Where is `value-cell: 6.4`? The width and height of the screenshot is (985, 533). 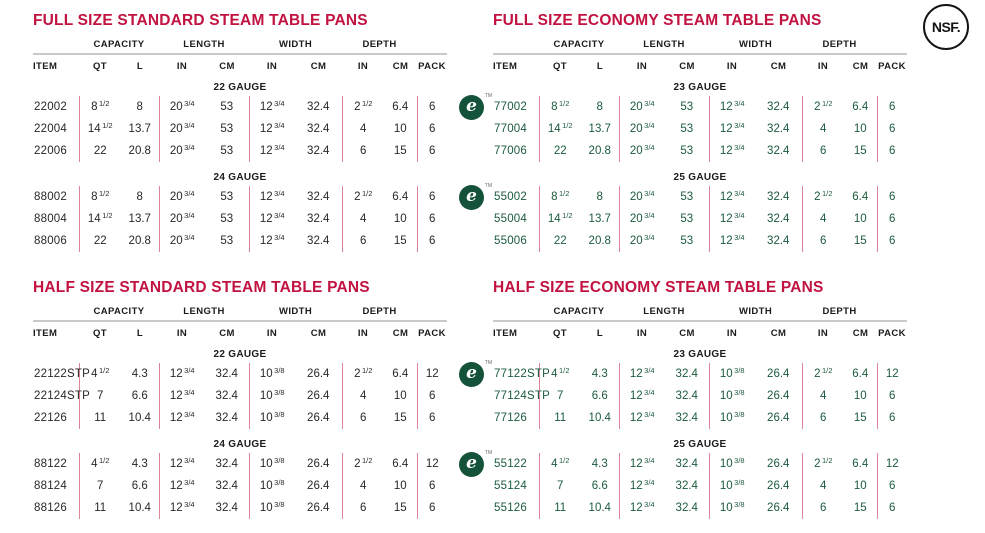
value-cell: 6.4 is located at coordinates (400, 107).